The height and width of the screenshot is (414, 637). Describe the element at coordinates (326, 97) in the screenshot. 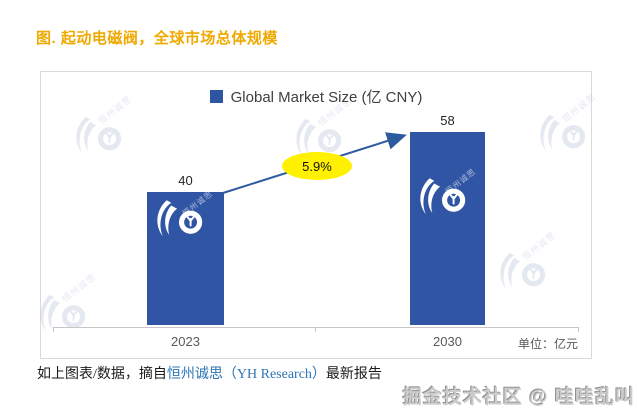

I see `legend-label: Global Market Size (亿 CNY)` at that location.